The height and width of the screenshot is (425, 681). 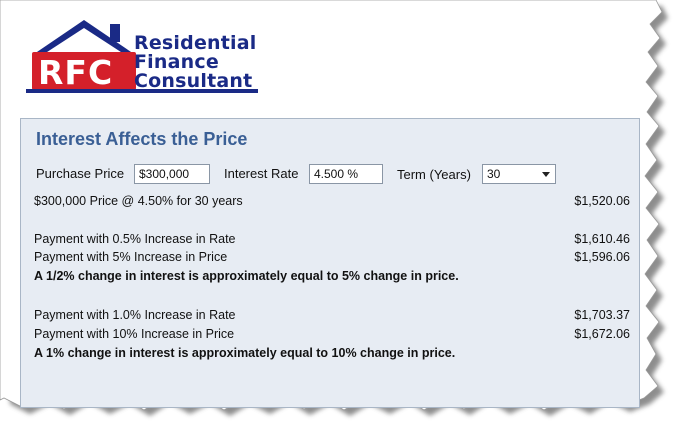 I want to click on house-logo-icon: RFC, so click(x=84, y=56).